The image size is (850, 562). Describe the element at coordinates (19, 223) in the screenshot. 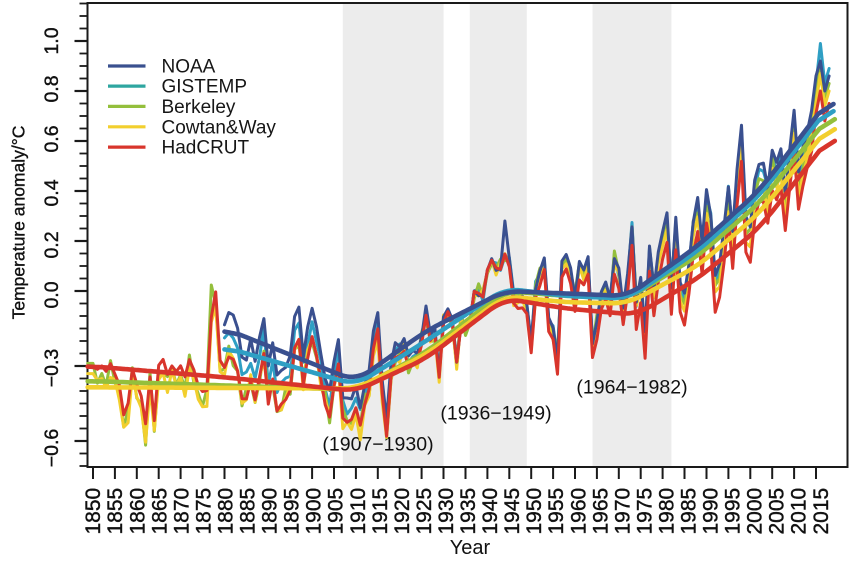

I see `svg-text: Temperature anomaly/°C` at that location.